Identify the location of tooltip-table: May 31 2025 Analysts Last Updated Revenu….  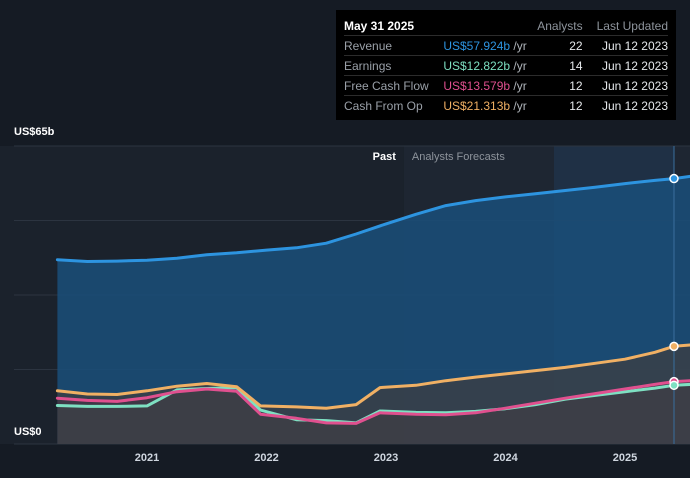
(506, 65).